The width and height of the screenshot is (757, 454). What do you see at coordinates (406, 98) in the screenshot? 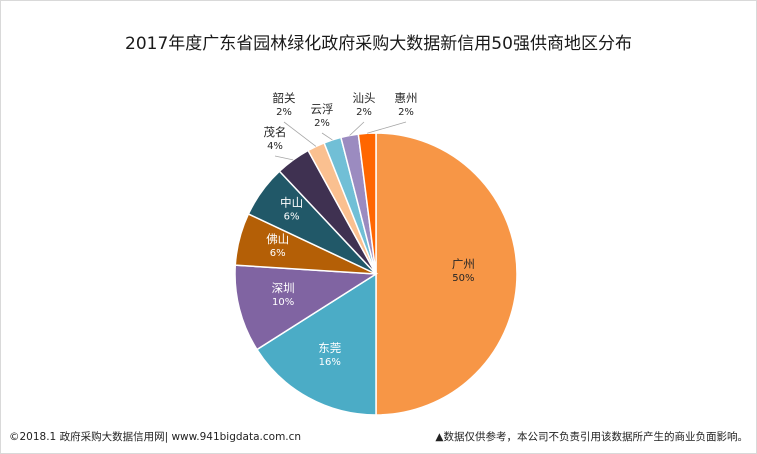
I see `slice-label: 惠州` at bounding box center [406, 98].